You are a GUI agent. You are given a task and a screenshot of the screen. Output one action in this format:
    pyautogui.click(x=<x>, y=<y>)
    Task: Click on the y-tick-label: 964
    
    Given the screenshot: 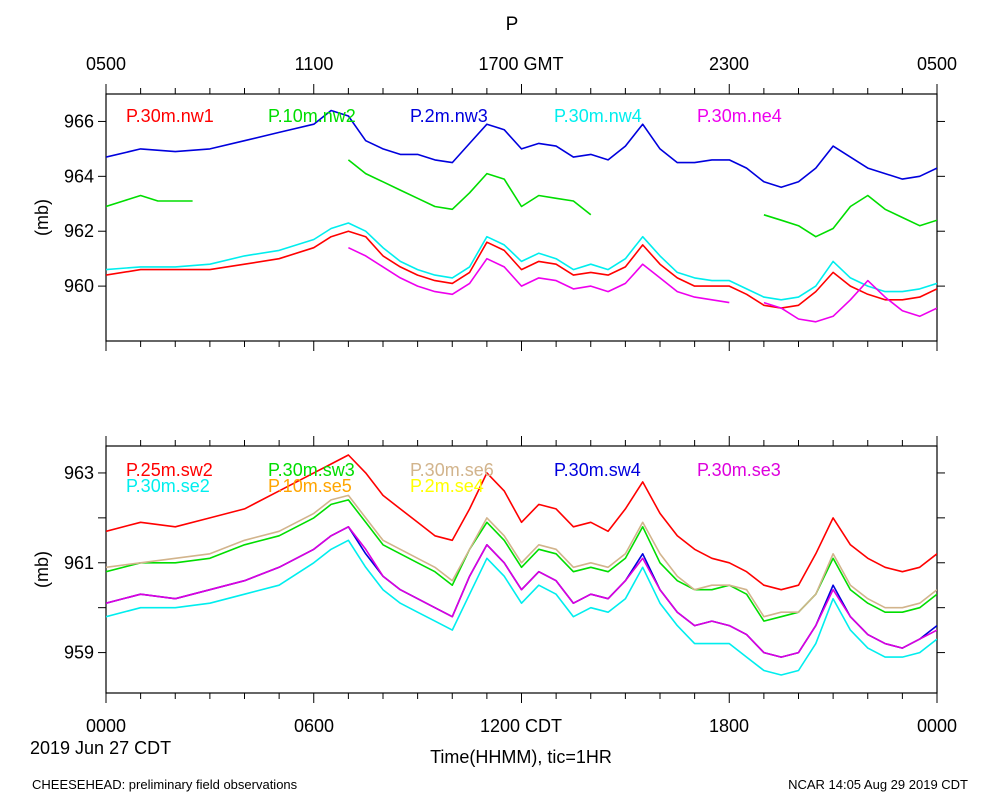 What is the action you would take?
    pyautogui.click(x=79, y=176)
    